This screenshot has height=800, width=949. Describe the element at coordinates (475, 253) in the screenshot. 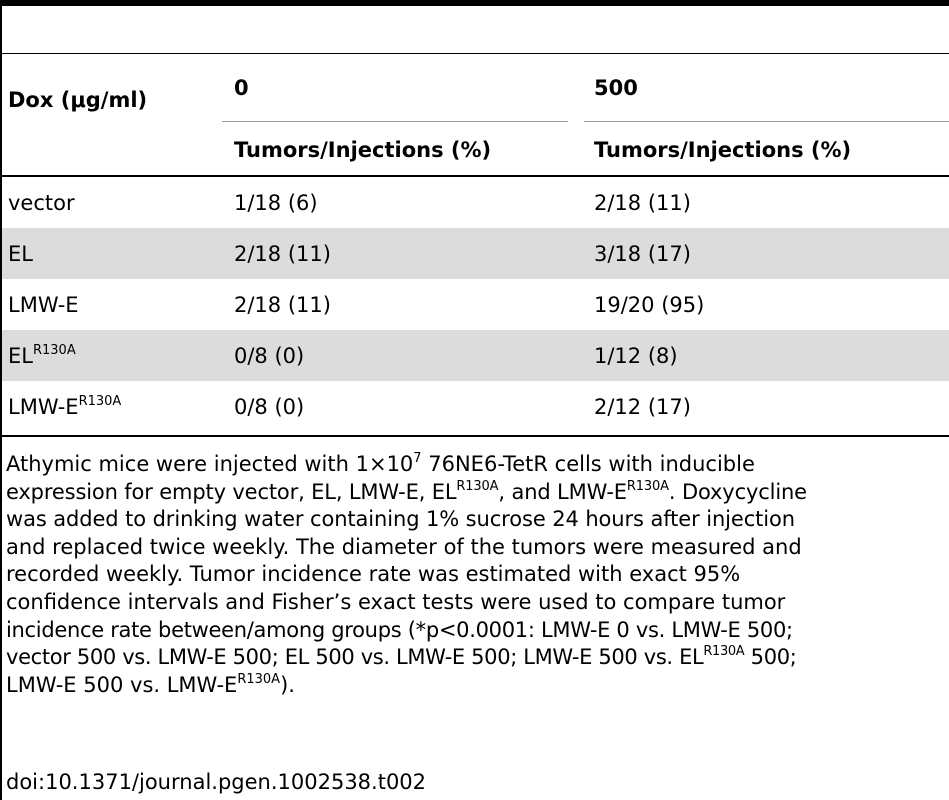

I see `table-row: EL 2/18 (11) 3/18 (17)` at that location.